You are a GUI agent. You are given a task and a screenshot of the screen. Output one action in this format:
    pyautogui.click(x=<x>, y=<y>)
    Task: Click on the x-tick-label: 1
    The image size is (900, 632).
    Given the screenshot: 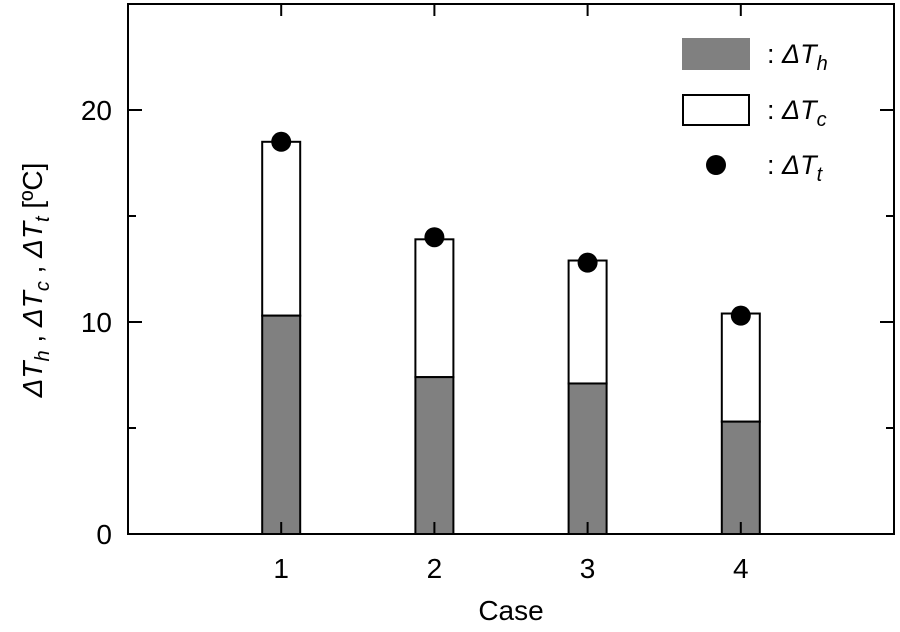 What is the action you would take?
    pyautogui.click(x=281, y=568)
    